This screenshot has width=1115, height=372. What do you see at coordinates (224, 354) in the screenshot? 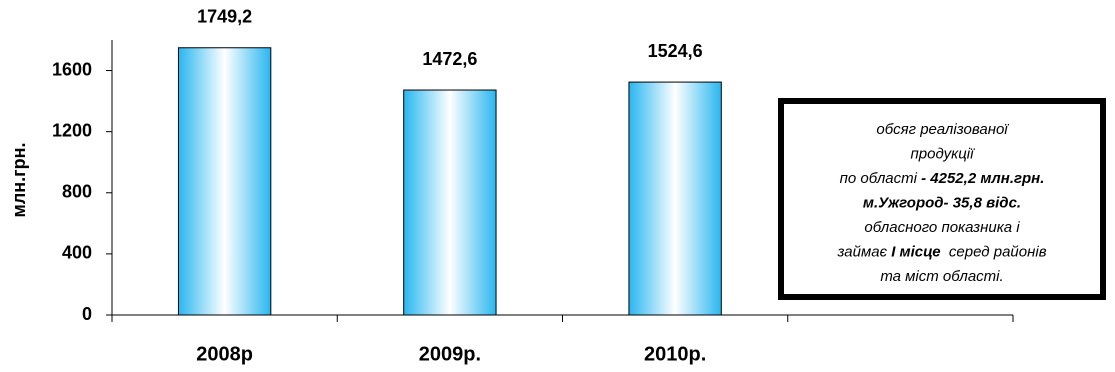
I see `x-tick-label: 2008р` at bounding box center [224, 354].